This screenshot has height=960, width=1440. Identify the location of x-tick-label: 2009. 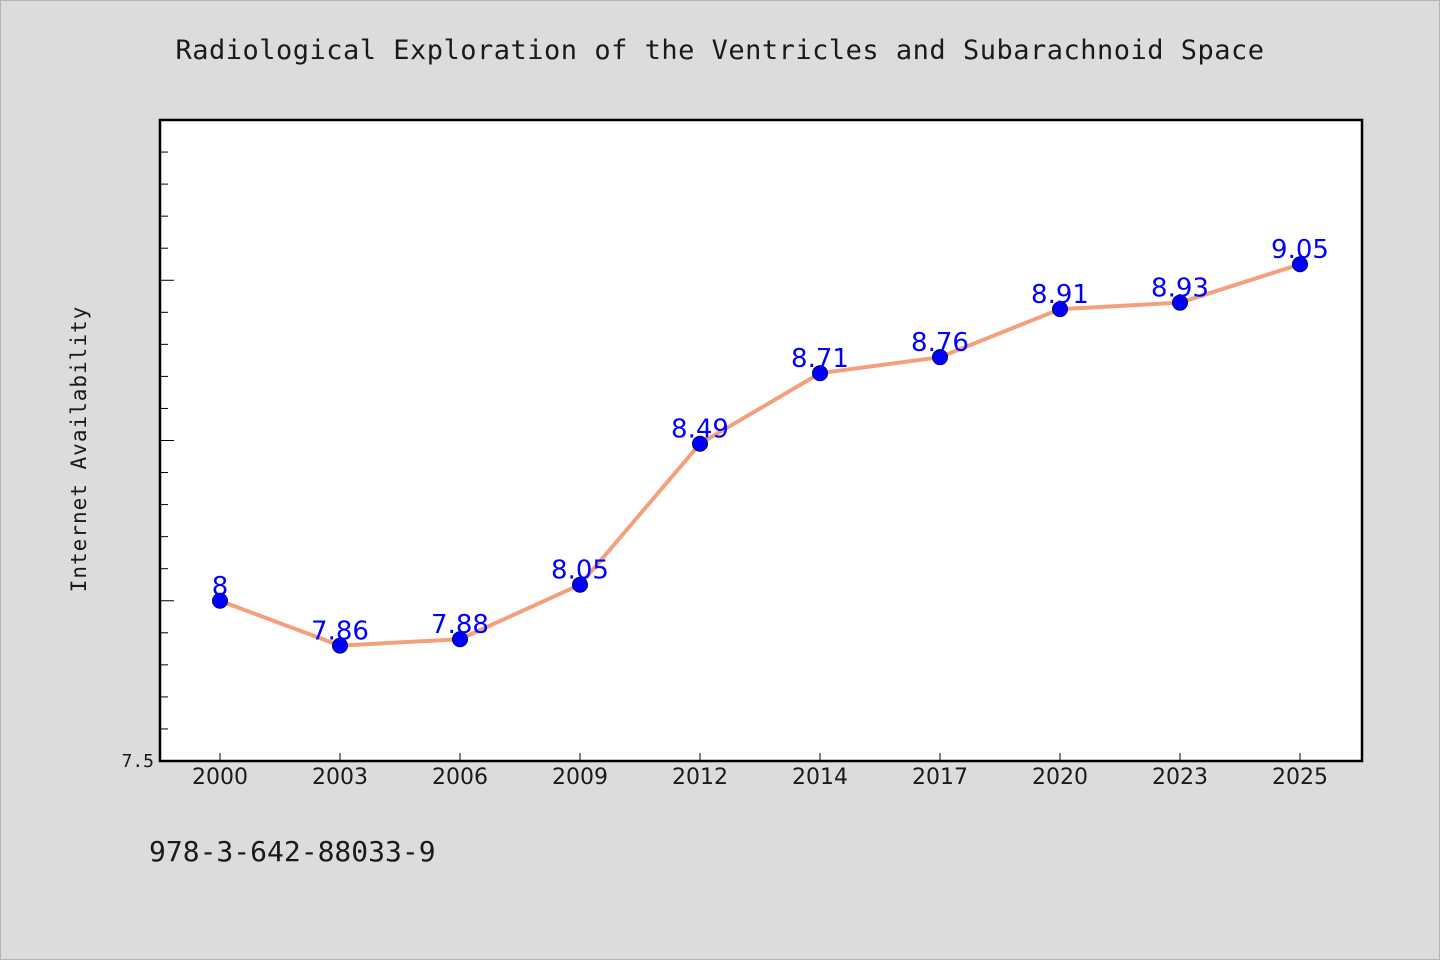
(580, 777).